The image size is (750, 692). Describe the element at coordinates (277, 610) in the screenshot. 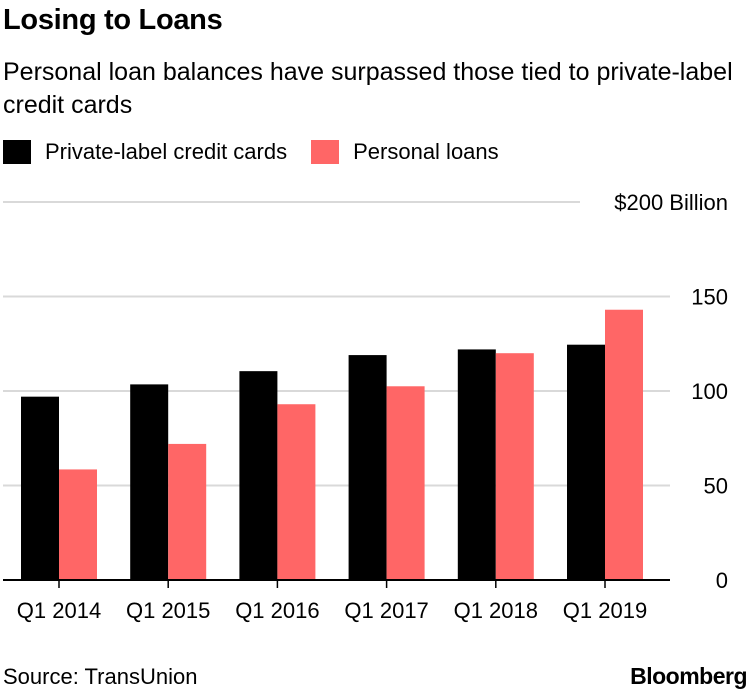

I see `x-tick-label: Q1 2016` at that location.